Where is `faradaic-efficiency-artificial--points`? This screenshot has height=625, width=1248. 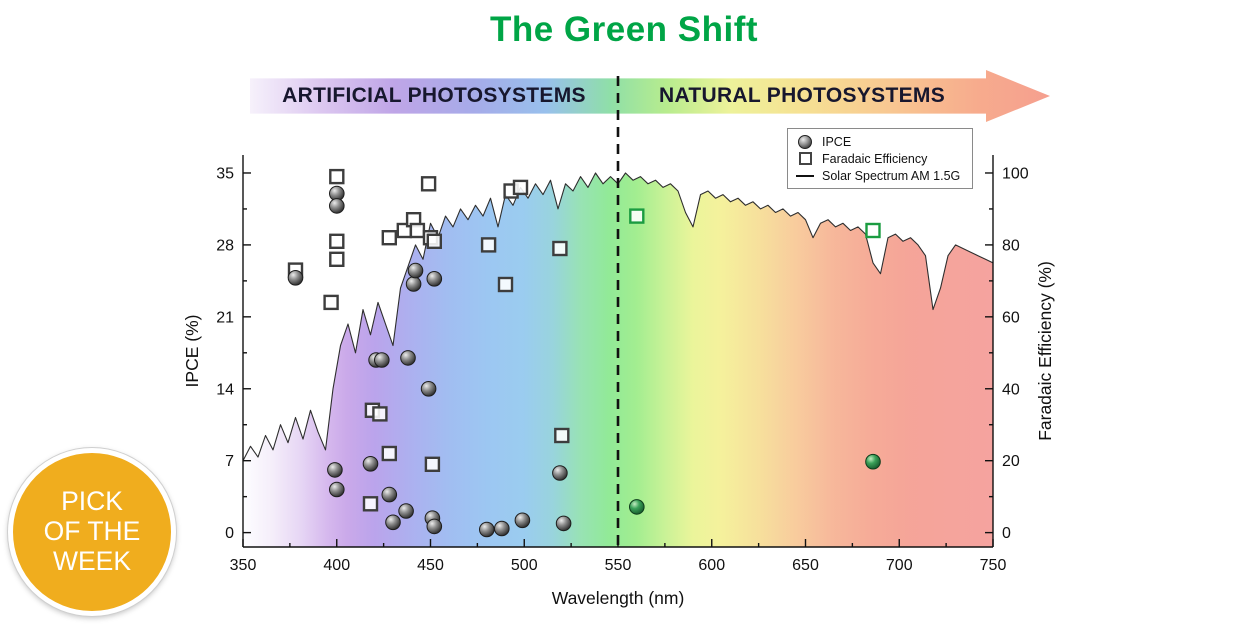
faradaic-efficiency-artificial--points is located at coordinates (428, 340).